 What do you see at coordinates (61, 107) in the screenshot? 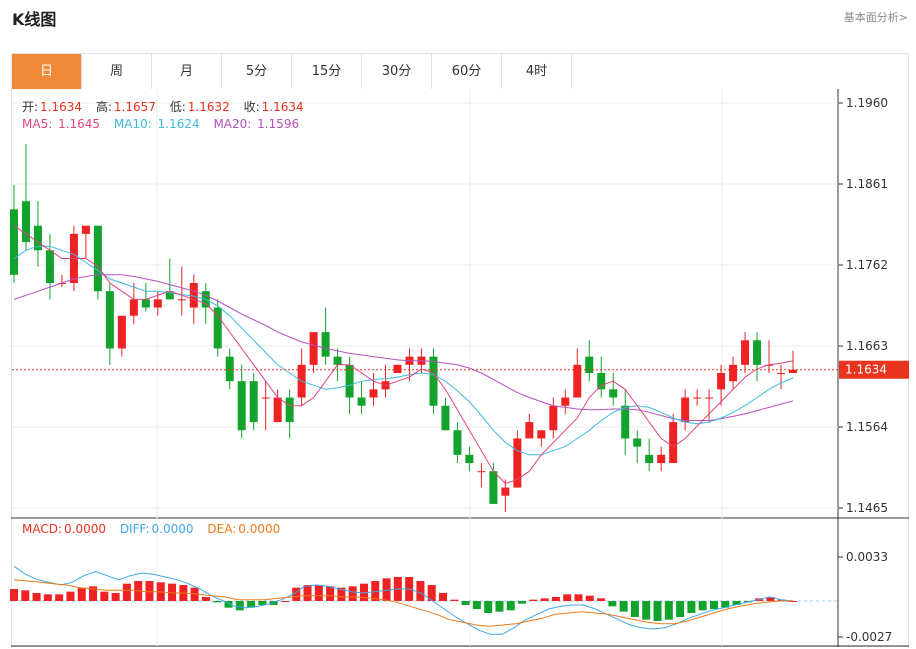
I see `open-value: 1.1634` at bounding box center [61, 107].